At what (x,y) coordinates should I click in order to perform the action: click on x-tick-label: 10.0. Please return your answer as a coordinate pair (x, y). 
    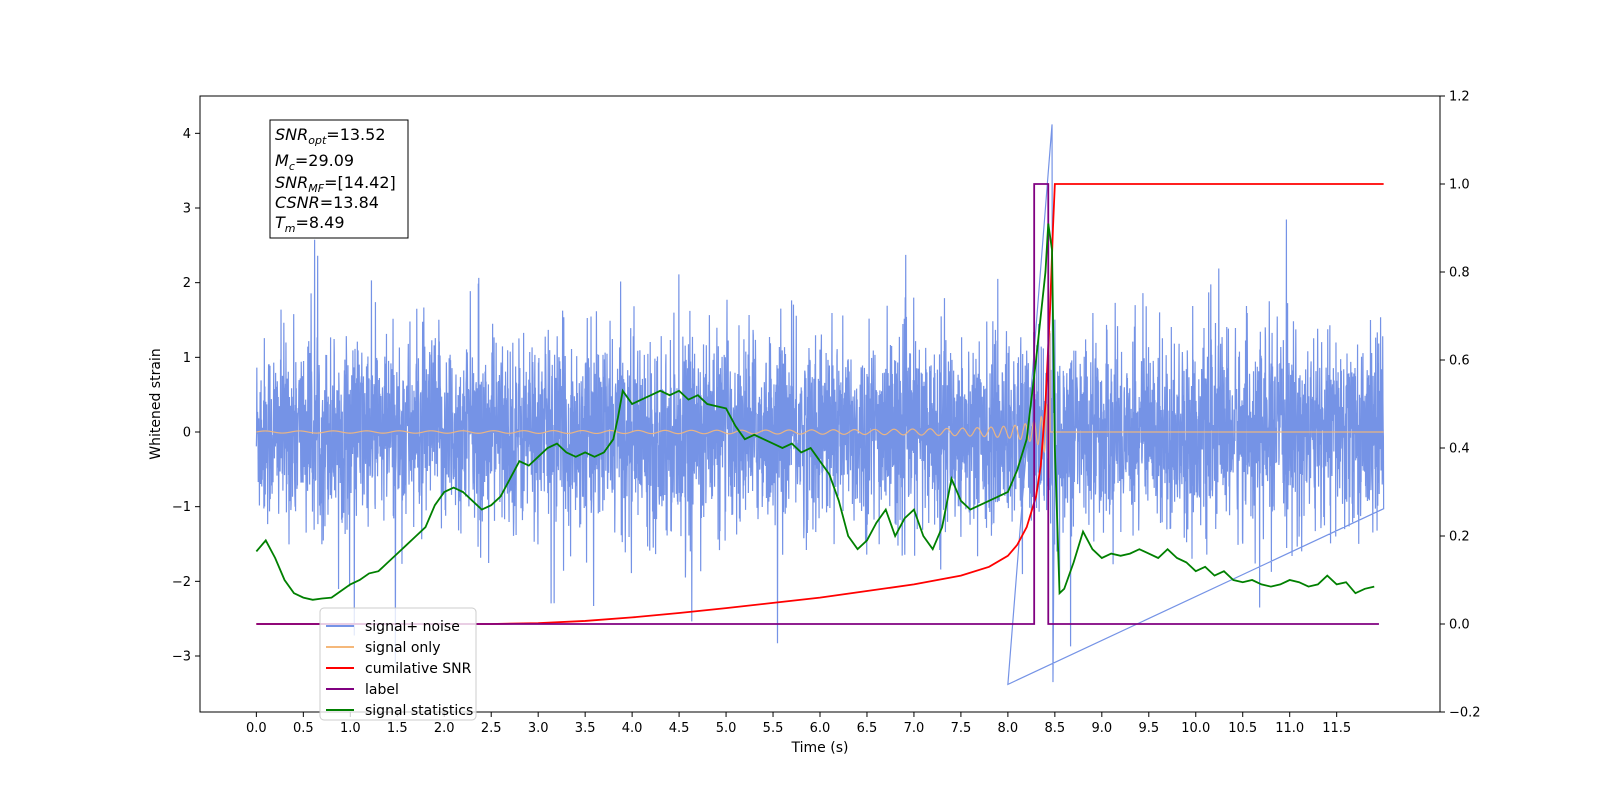
    Looking at the image, I should click on (1195, 728).